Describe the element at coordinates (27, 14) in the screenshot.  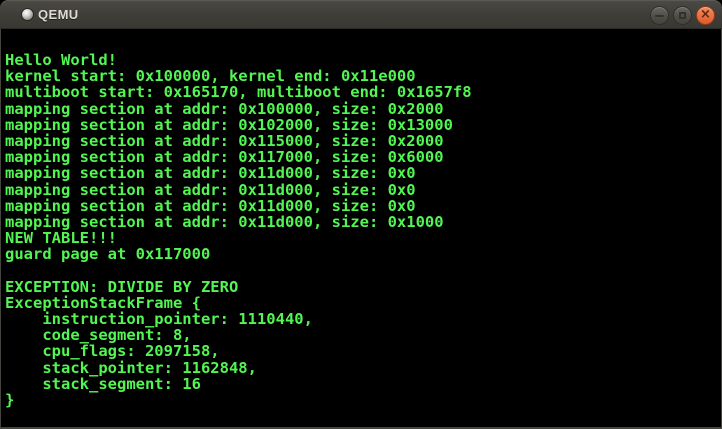
I see `qemu-window-icon` at that location.